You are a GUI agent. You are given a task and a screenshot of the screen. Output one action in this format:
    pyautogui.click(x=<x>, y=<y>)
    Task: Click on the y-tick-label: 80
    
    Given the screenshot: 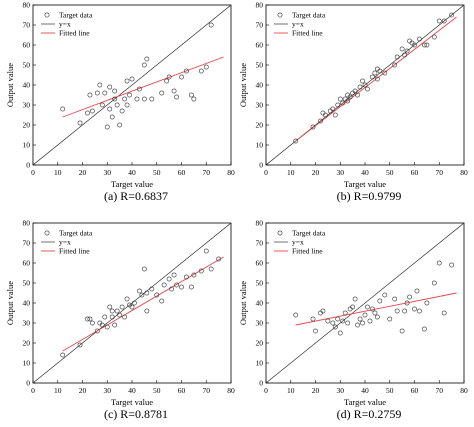 What is the action you would take?
    pyautogui.click(x=260, y=5)
    